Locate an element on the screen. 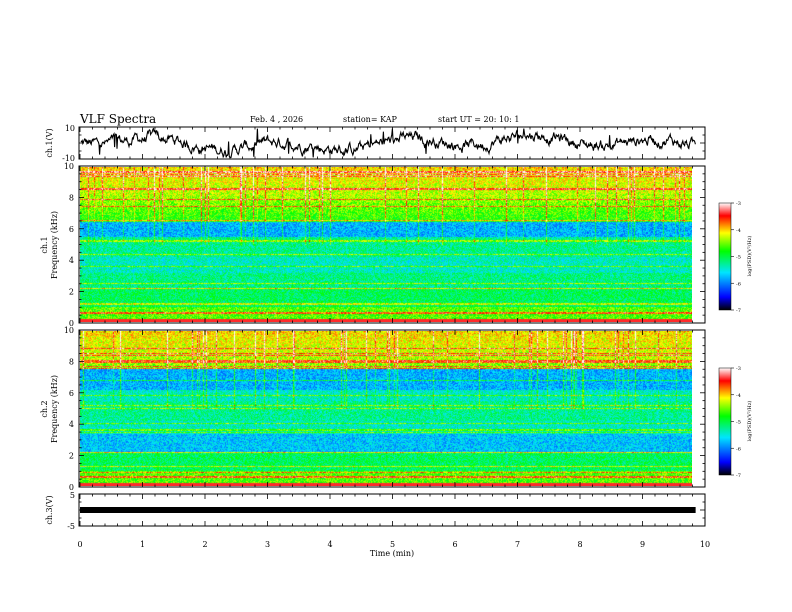 This screenshot has height=612, width=792. ch2-freq-axis-label-b: Frequency (kHz) is located at coordinates (54, 409).